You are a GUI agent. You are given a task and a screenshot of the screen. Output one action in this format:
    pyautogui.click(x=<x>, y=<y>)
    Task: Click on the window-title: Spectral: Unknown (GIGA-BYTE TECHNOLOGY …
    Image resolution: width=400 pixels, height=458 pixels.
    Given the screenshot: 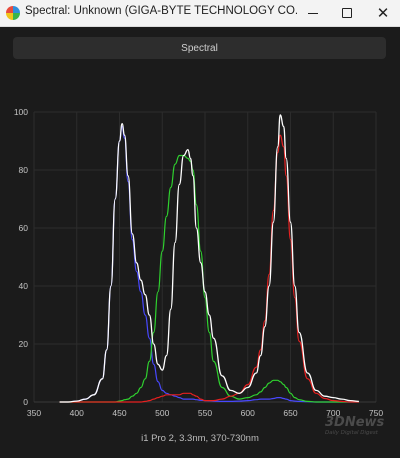 What is the action you would take?
    pyautogui.click(x=161, y=11)
    